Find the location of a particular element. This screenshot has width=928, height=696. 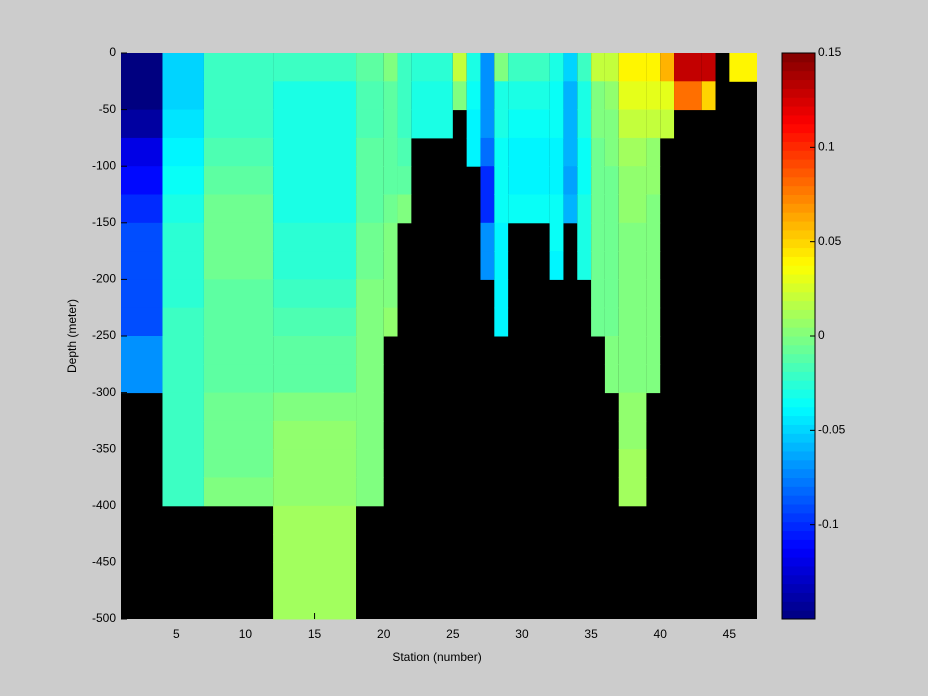

y-tick-label: -400 is located at coordinates (104, 505).